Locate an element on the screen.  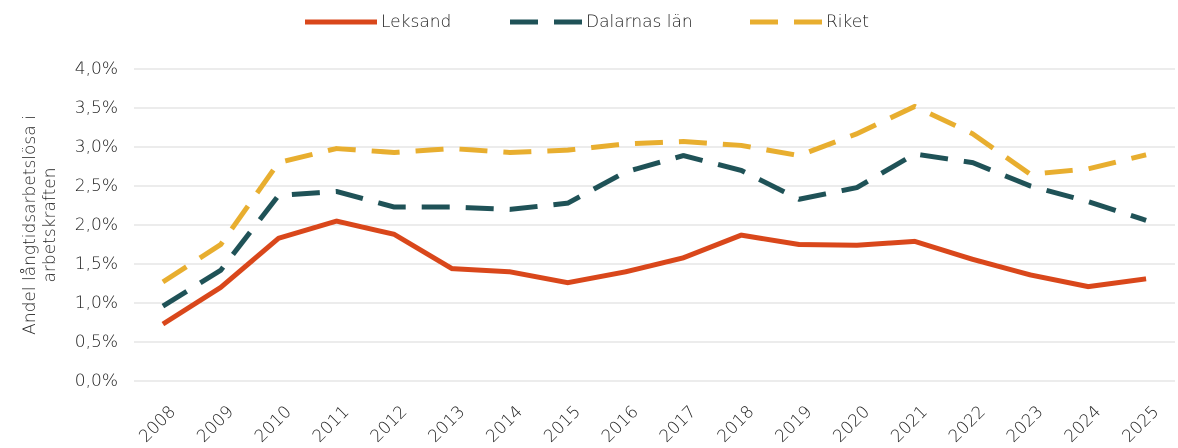
y-tick-label: 1,5% is located at coordinates (96, 264).